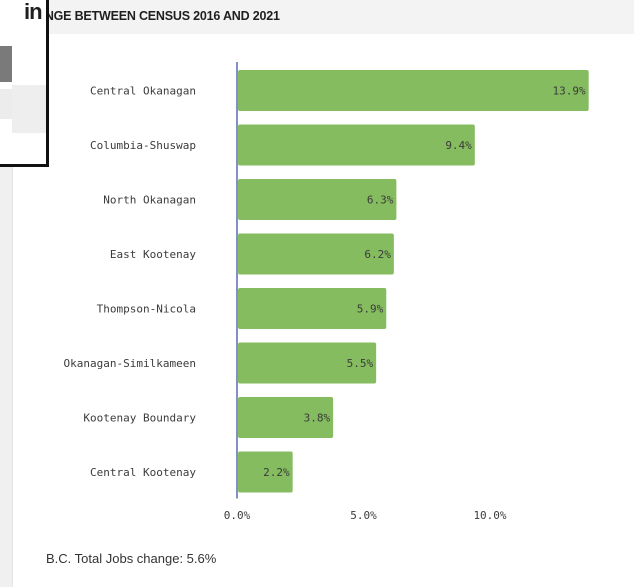 This screenshot has width=634, height=587. I want to click on bar-kootenay-boundary, so click(286, 417).